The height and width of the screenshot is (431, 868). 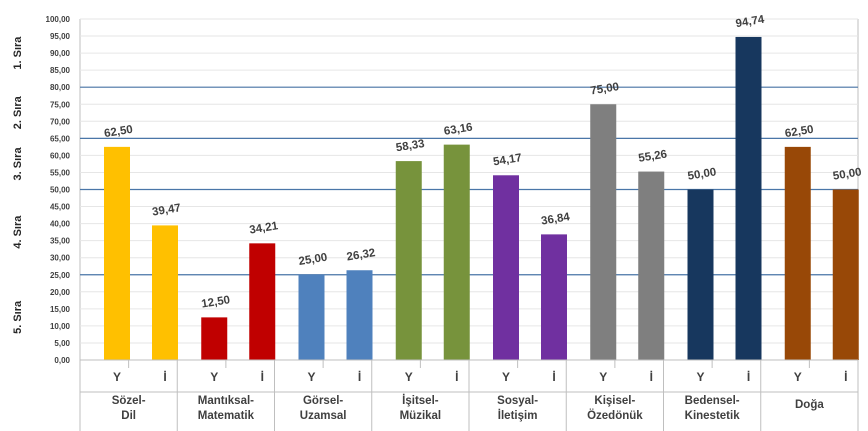 I want to click on rank-label: 3. Sıra, so click(x=18, y=164).